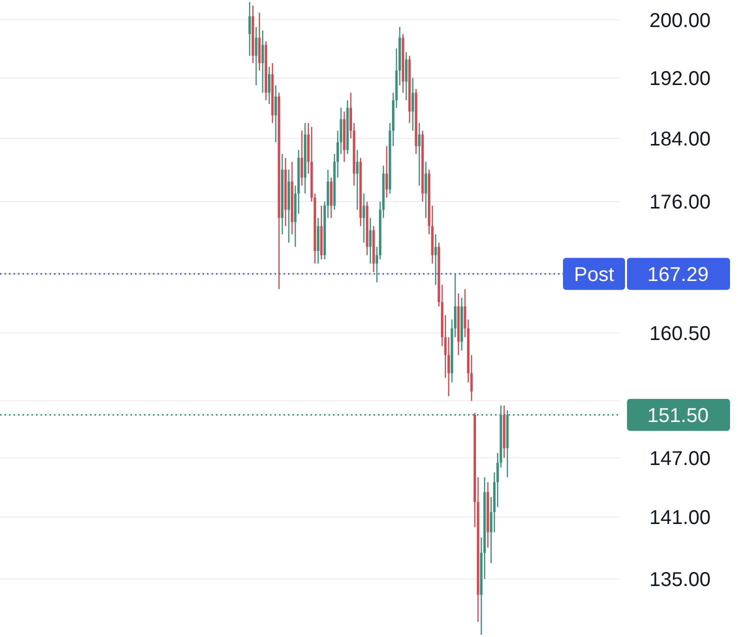 The height and width of the screenshot is (637, 738). I want to click on y-tick-label: 160.50, so click(680, 333).